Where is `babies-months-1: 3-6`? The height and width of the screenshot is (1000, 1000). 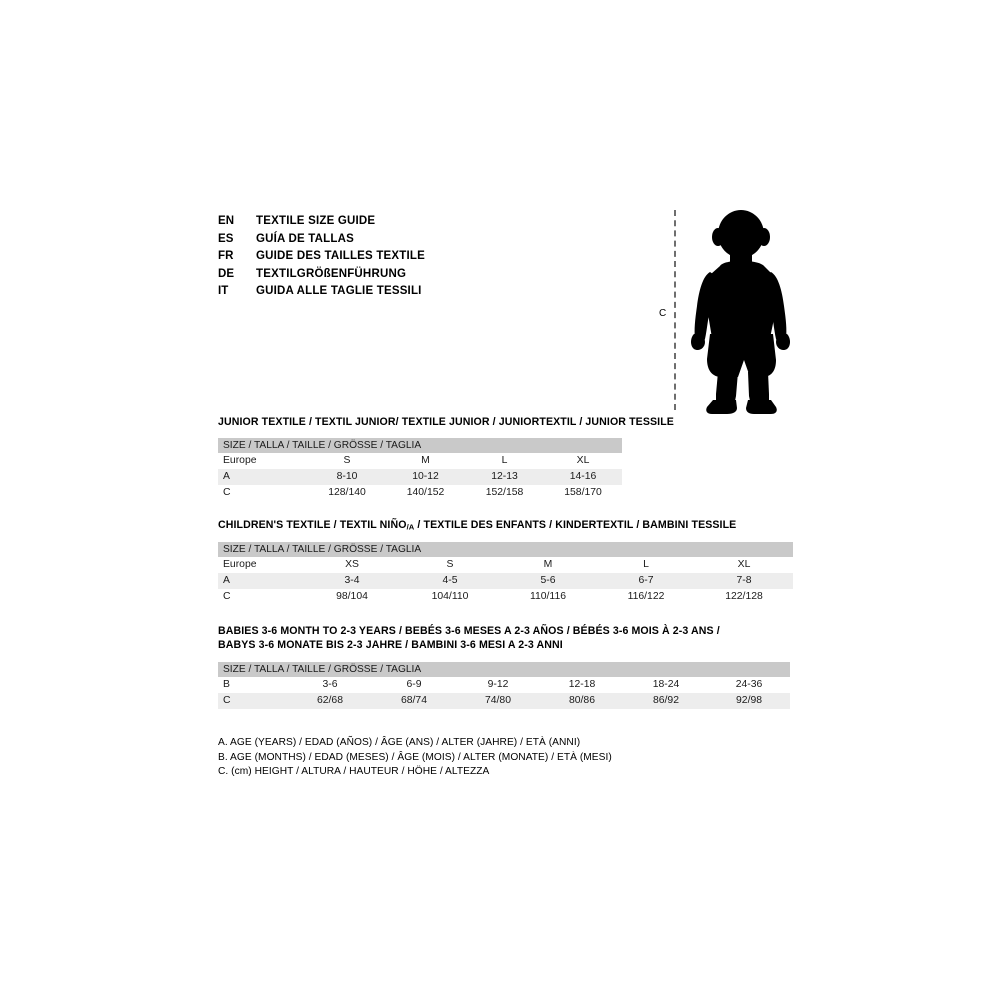
babies-months-1: 3-6 is located at coordinates (330, 685).